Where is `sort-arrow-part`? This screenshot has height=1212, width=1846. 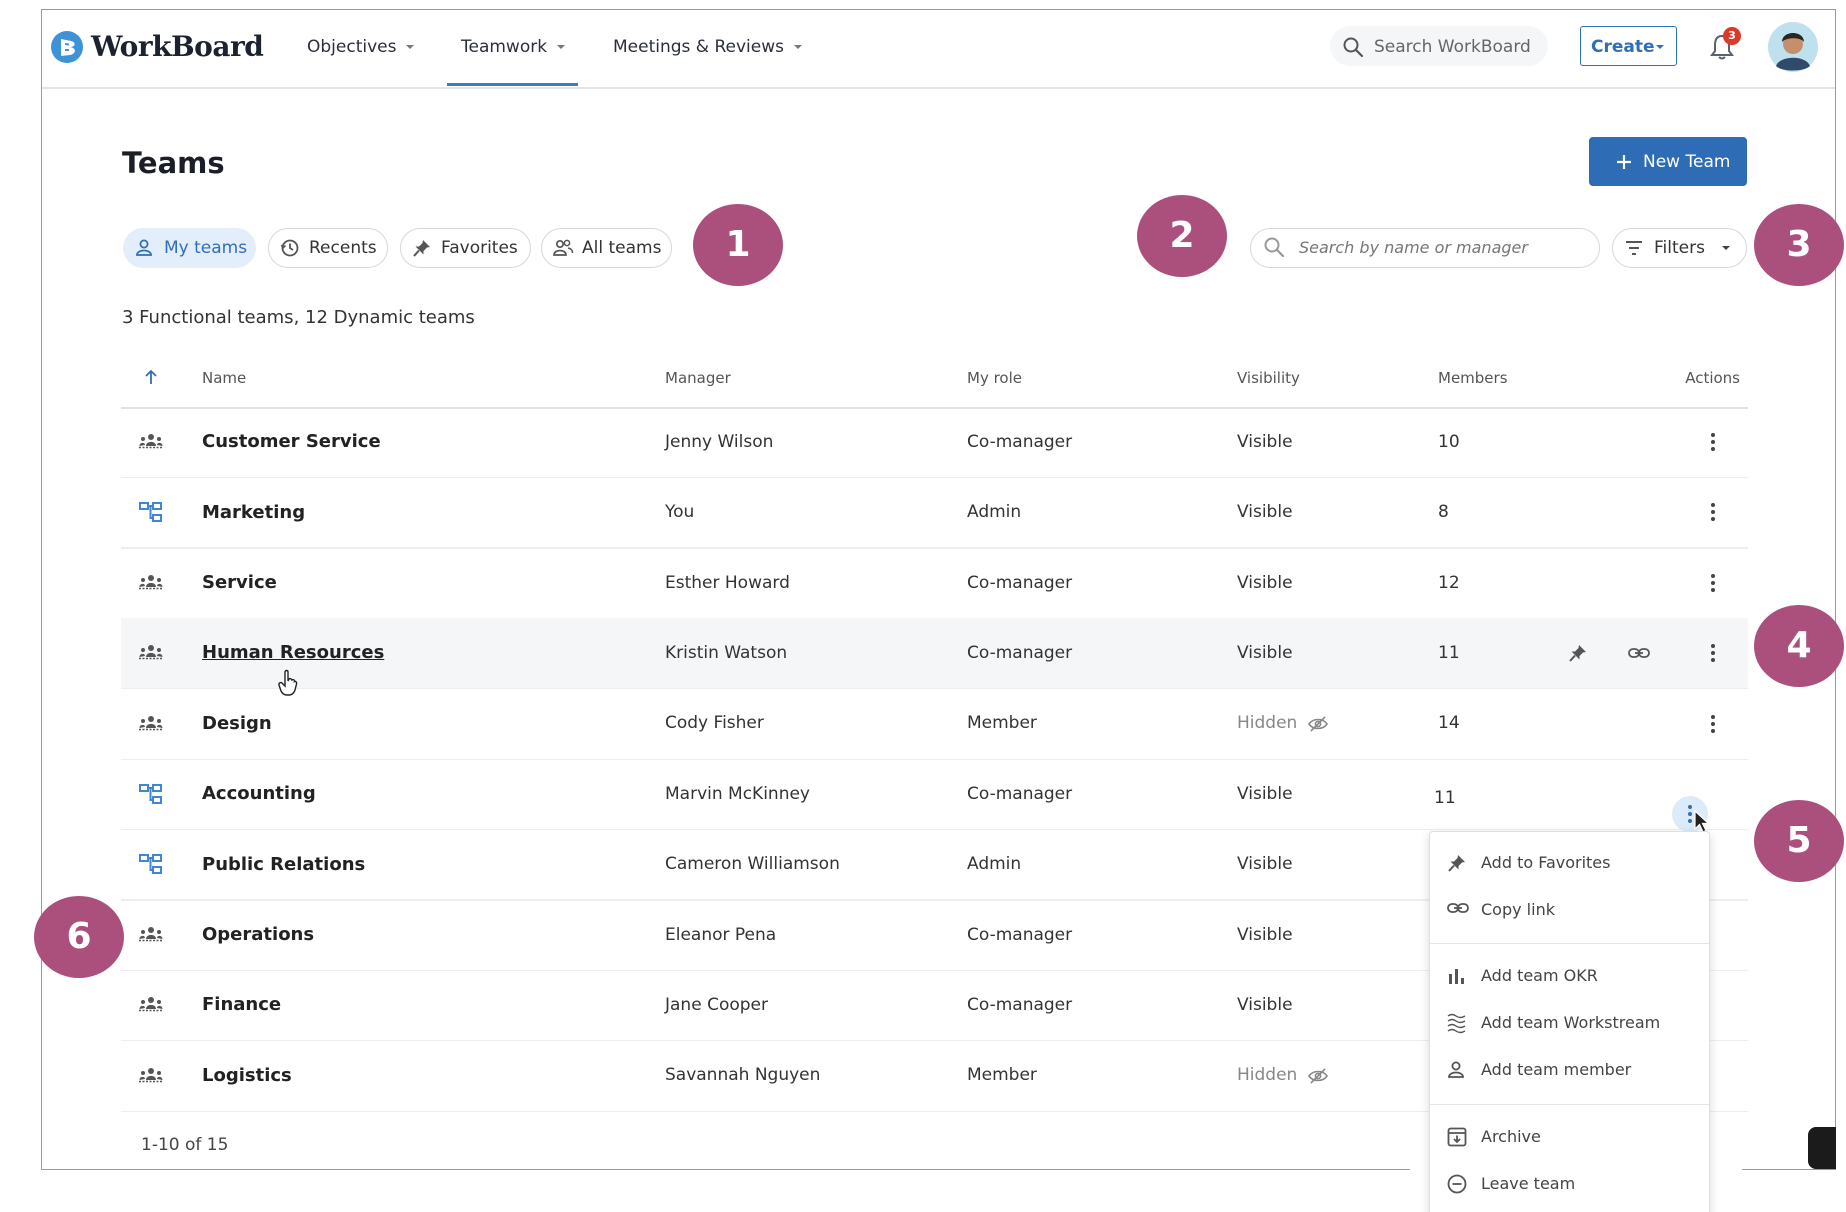
sort-arrow-part is located at coordinates (151, 376).